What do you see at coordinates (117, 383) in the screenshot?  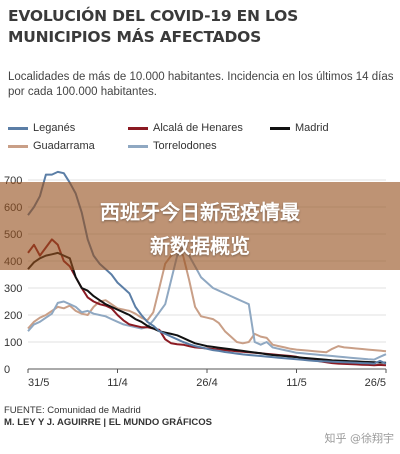 I see `x-tick-label-1: 11/4` at bounding box center [117, 383].